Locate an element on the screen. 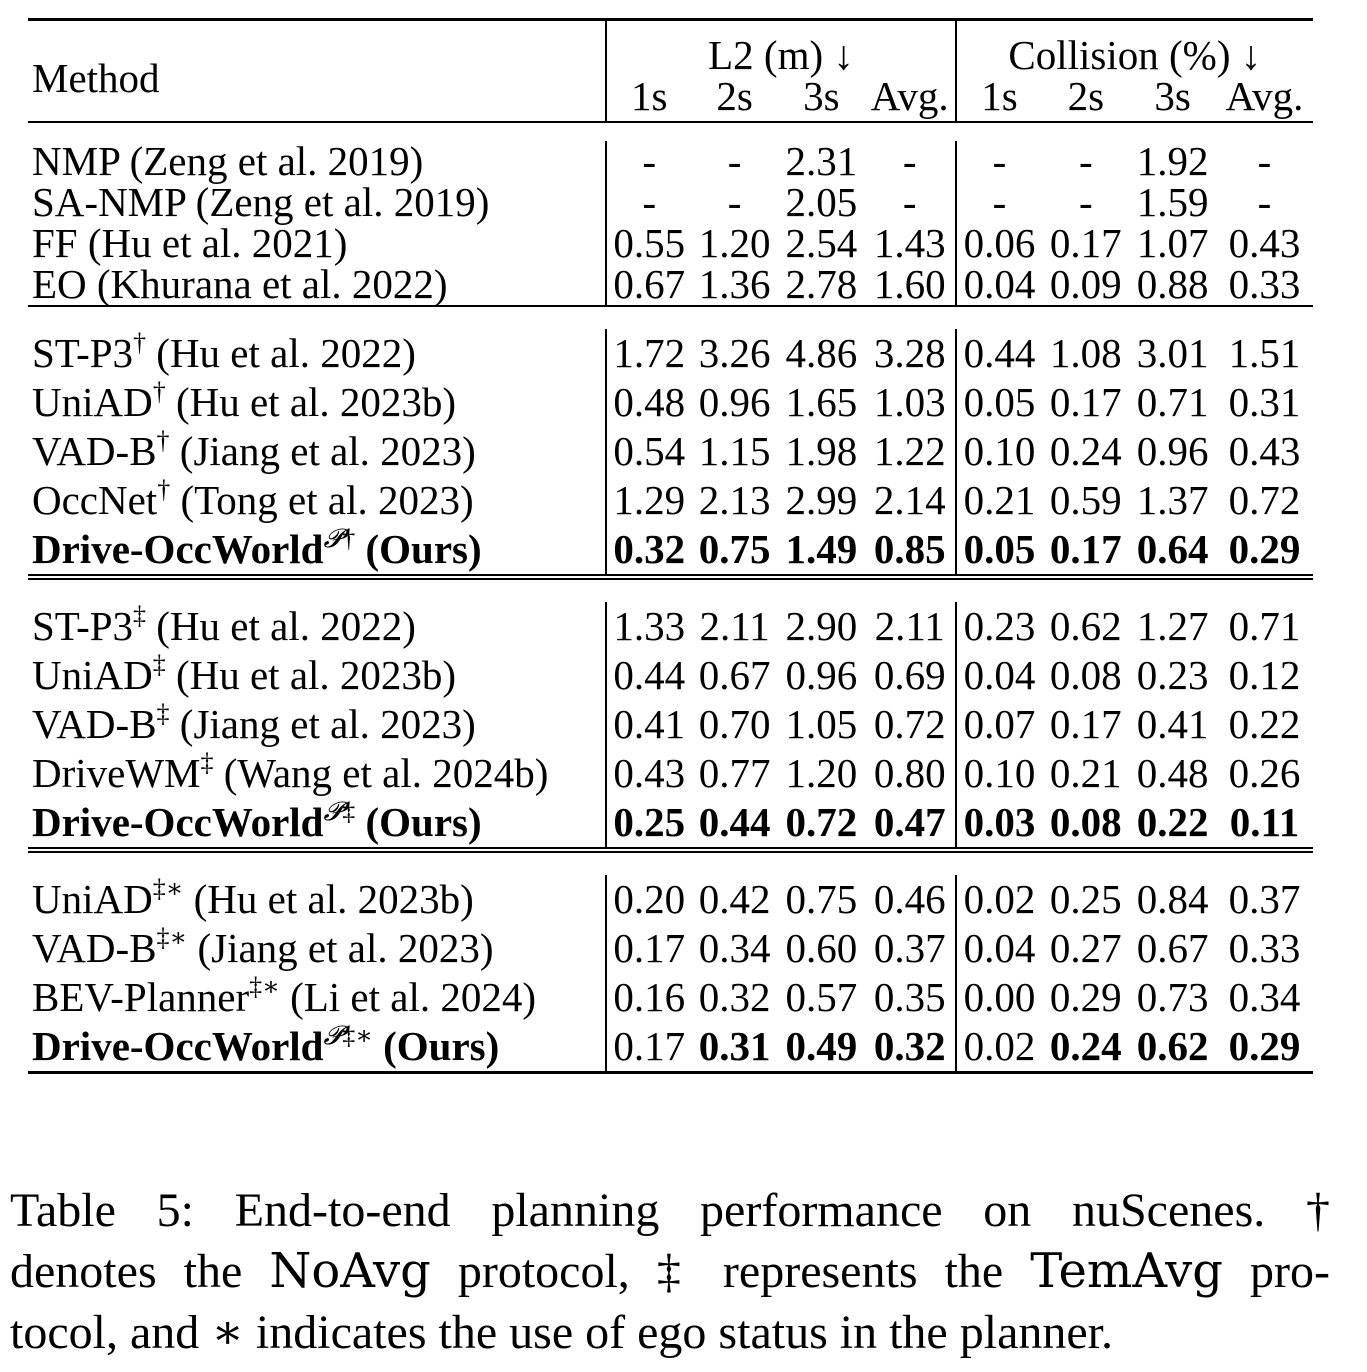 Image resolution: width=1367 pixels, height=1372 pixels. l2-value: 2.54 is located at coordinates (821, 243).